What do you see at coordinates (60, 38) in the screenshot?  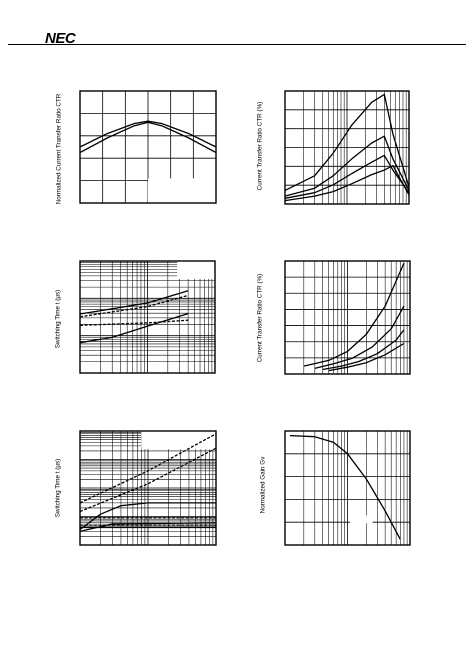 I see `nec-logo: NEC` at bounding box center [60, 38].